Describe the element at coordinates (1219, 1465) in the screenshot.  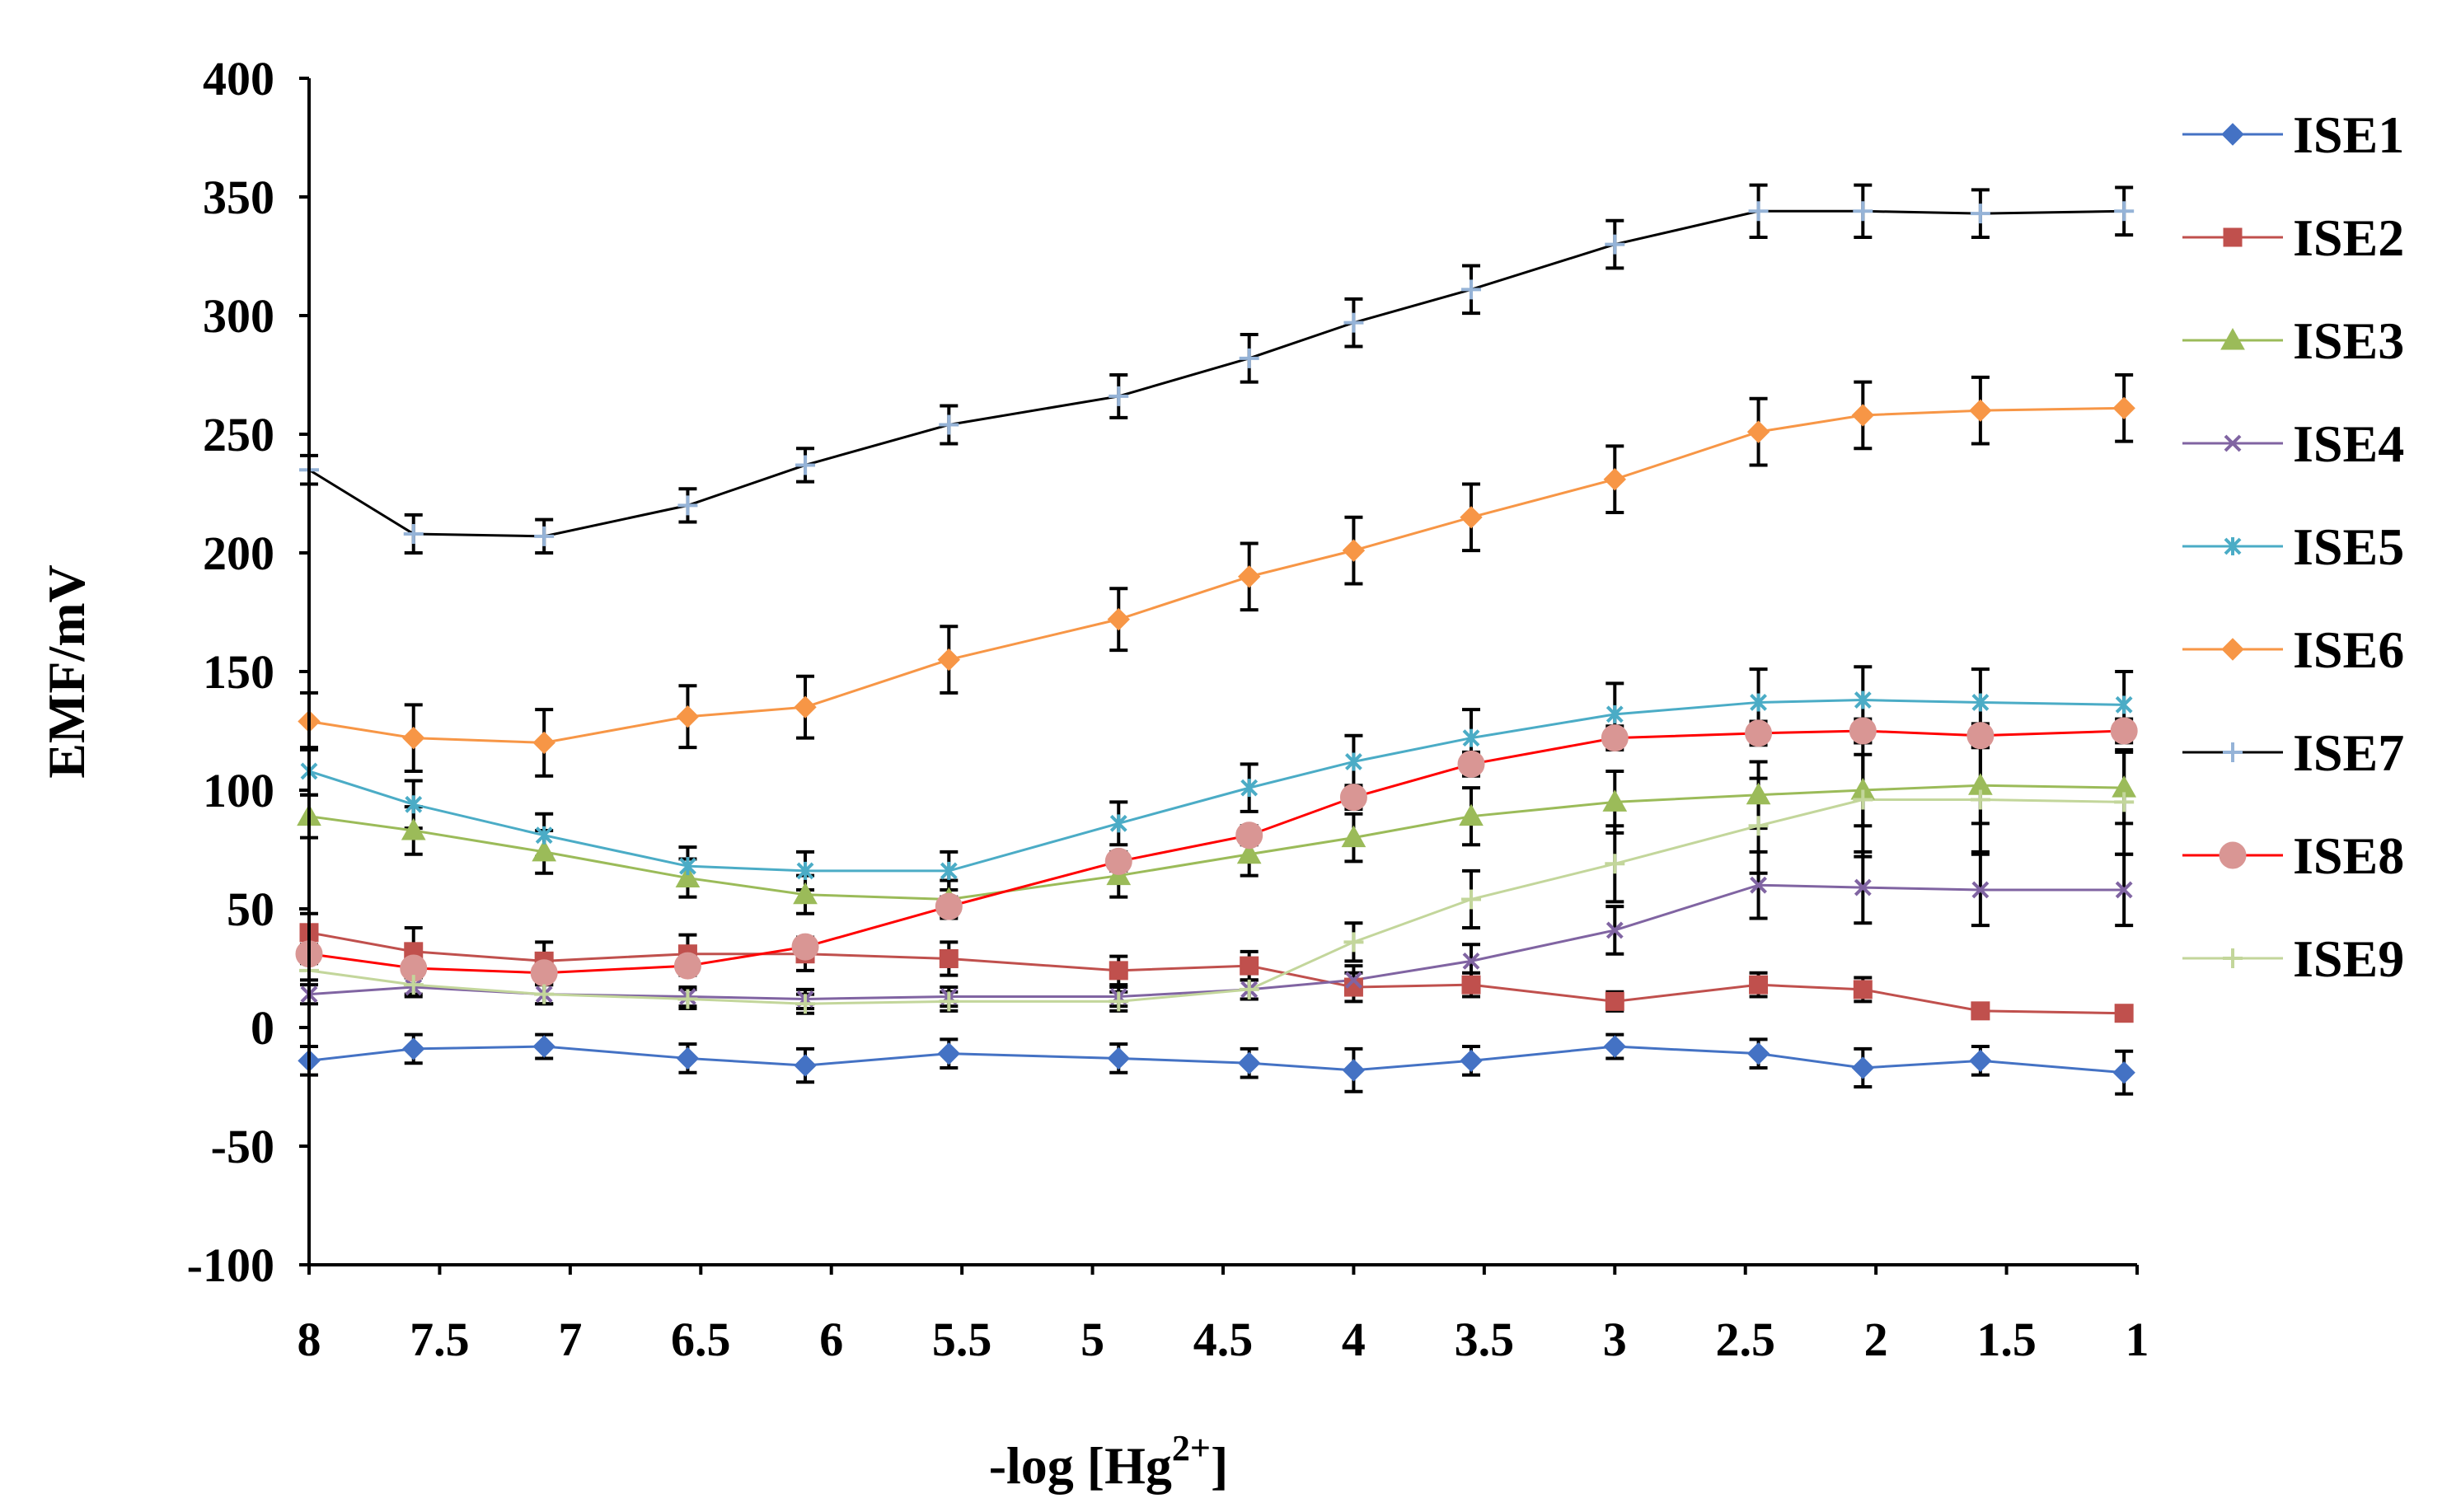
I see `x-axis-title-suffix: ]` at that location.